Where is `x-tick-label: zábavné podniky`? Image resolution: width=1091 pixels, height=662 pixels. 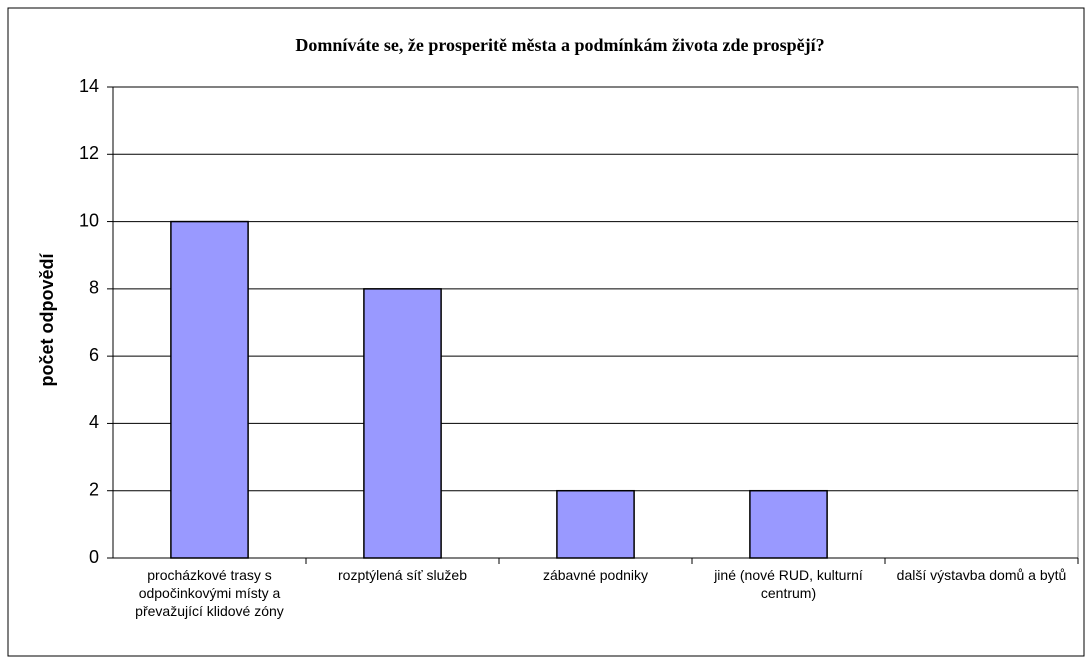 x-tick-label: zábavné podniky is located at coordinates (595, 575).